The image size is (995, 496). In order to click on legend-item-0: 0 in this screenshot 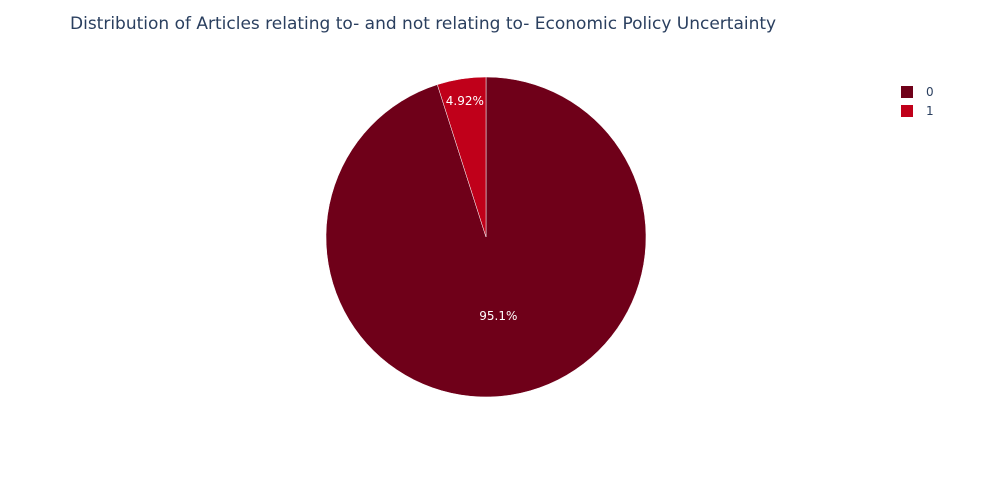, I will do `click(931, 92)`.